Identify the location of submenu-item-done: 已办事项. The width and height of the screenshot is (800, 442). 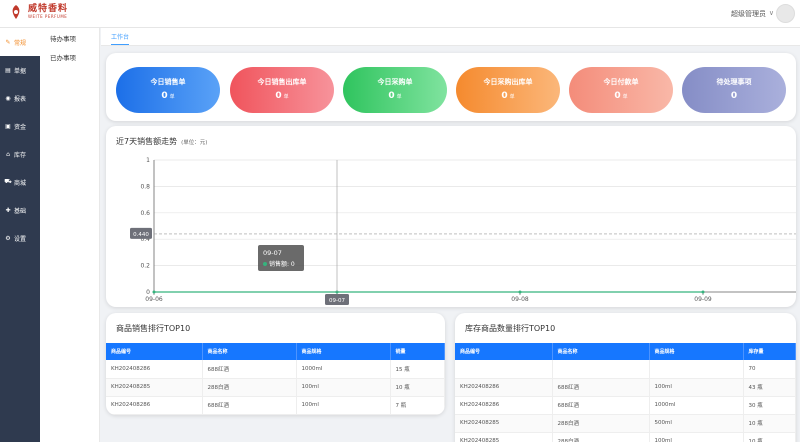
(63, 58).